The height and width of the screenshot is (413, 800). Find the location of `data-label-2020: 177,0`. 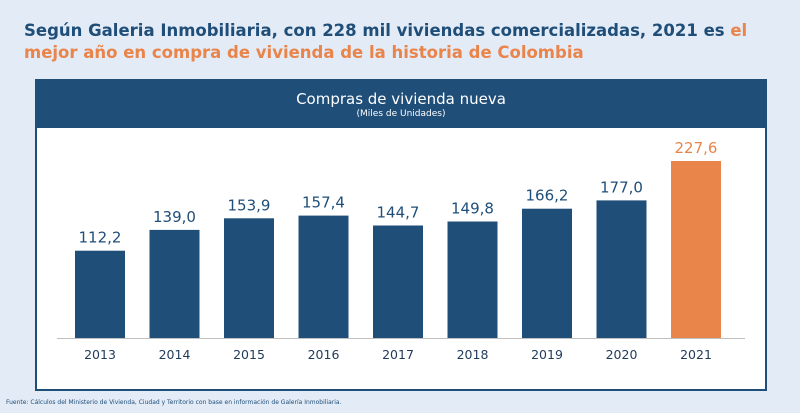

data-label-2020: 177,0 is located at coordinates (621, 187).